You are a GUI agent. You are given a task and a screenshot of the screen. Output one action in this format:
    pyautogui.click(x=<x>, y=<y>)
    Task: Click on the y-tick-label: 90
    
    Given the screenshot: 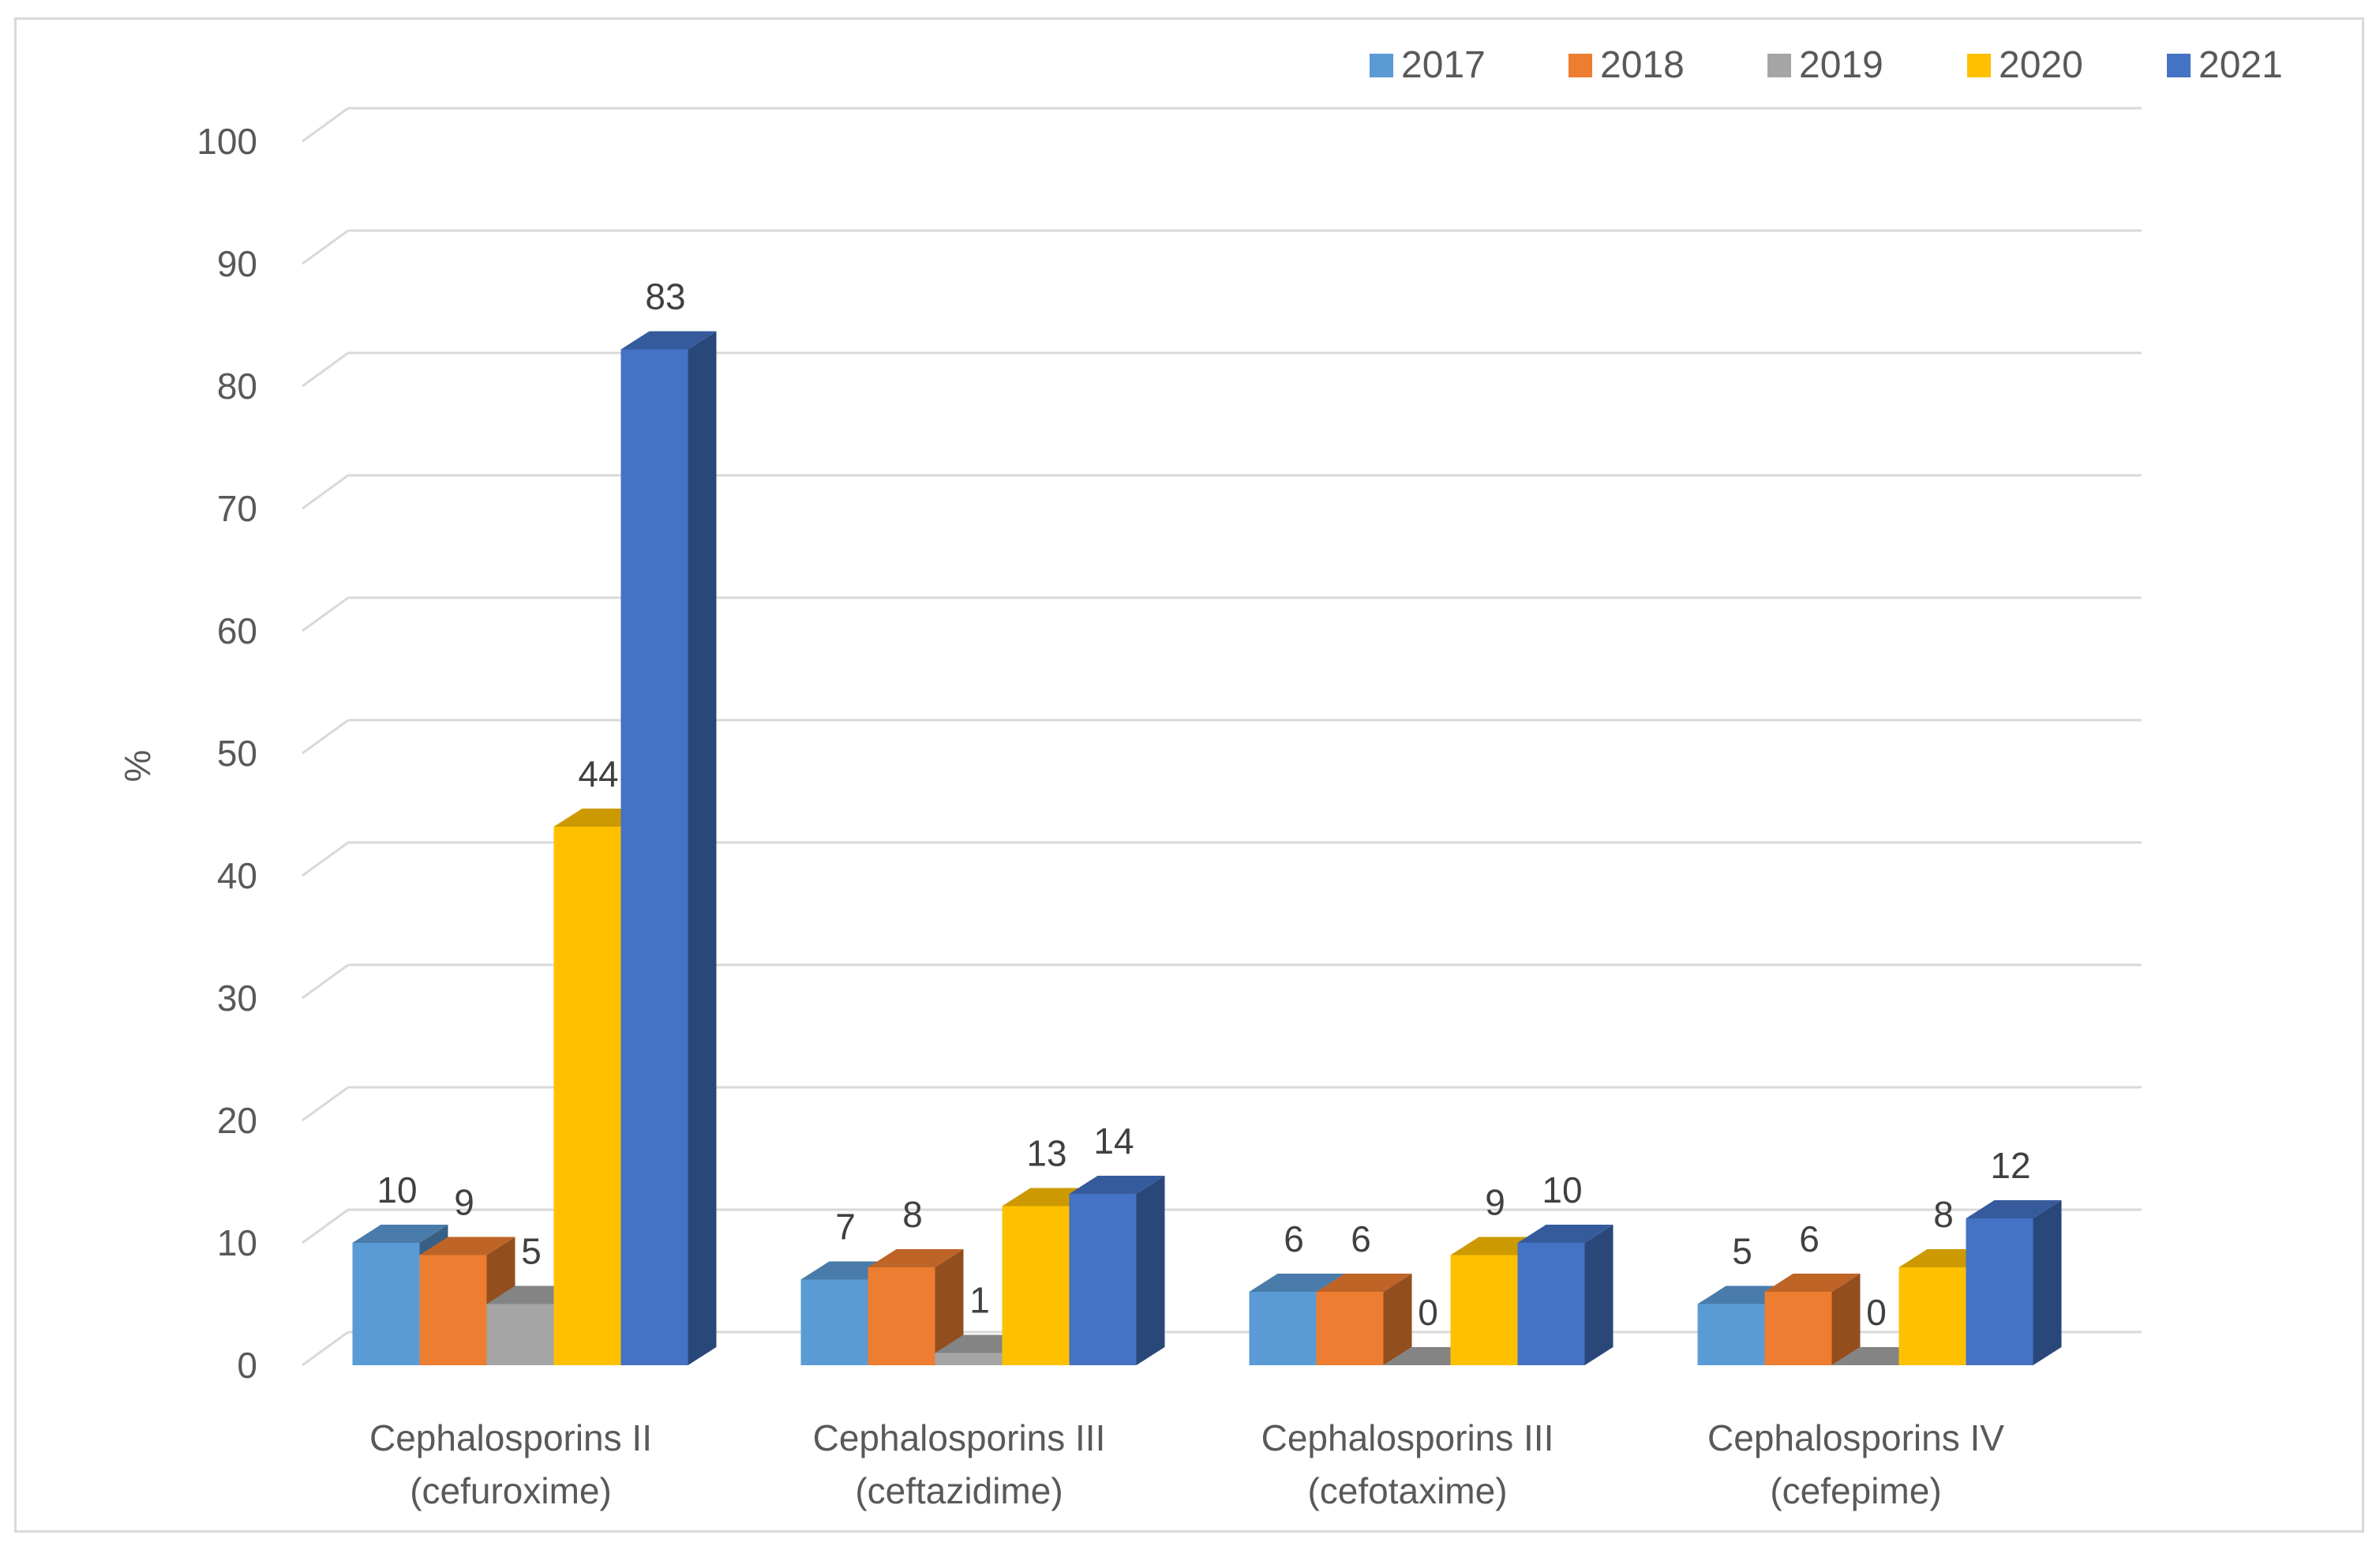 What is the action you would take?
    pyautogui.click(x=237, y=263)
    